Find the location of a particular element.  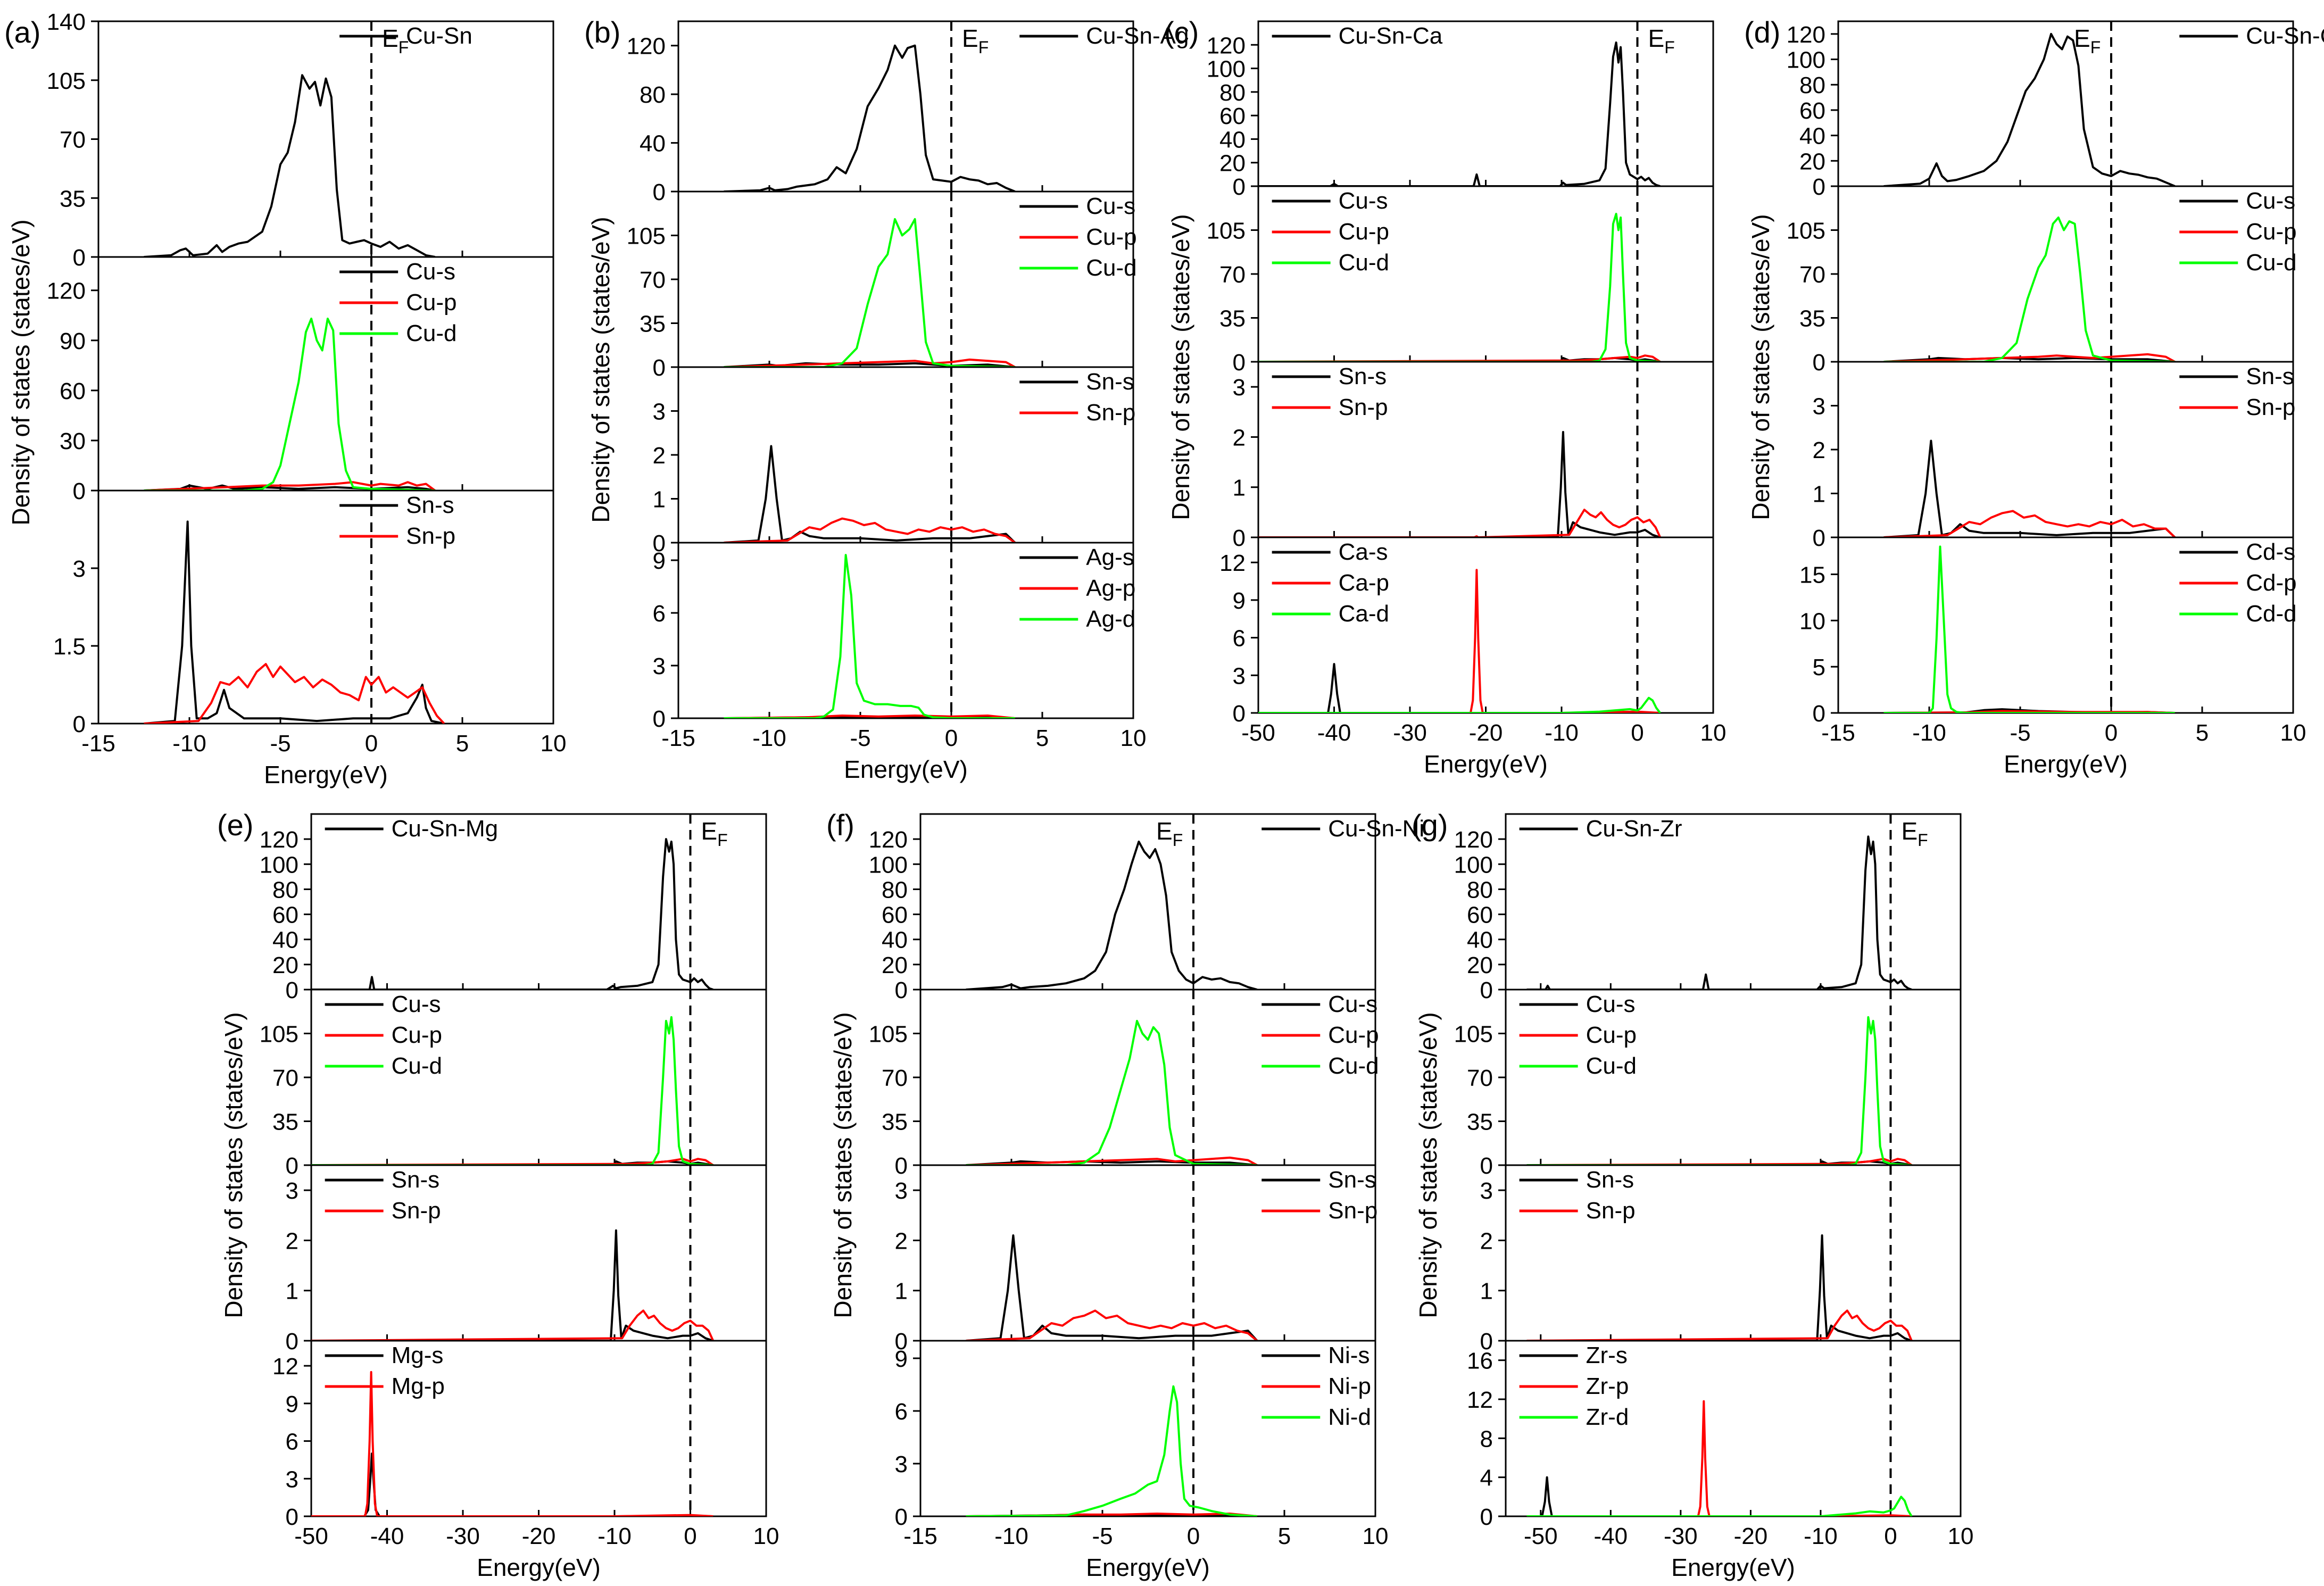

series-line-zr-d is located at coordinates (1719, 1506).